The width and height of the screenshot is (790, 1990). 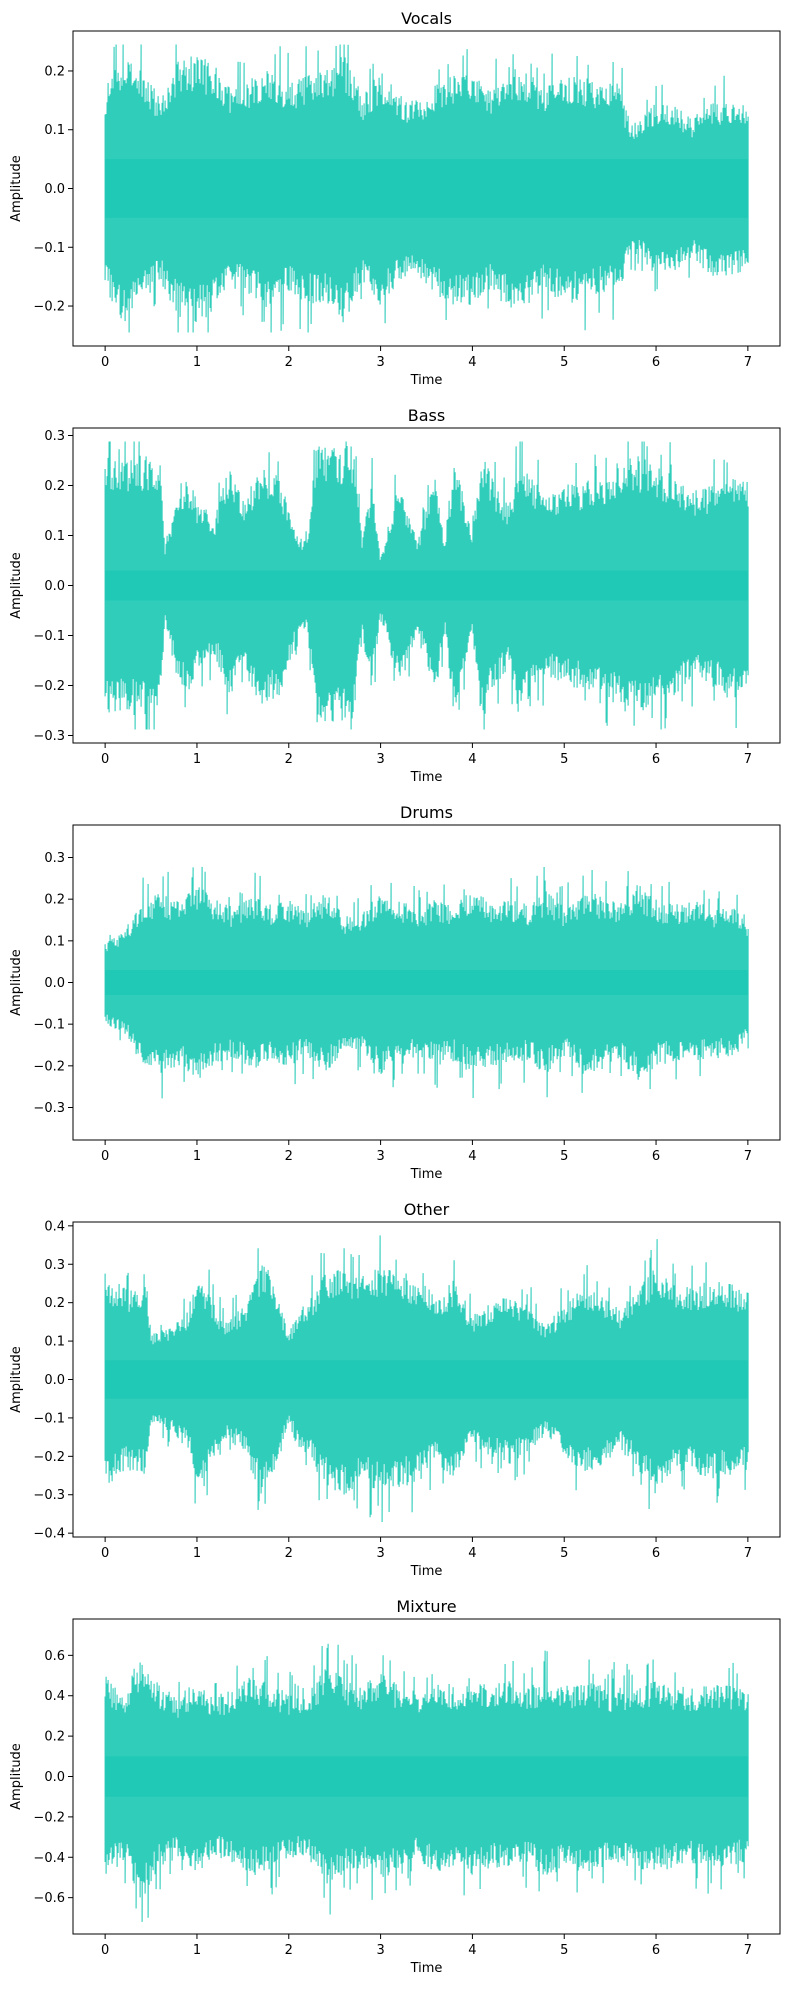 I want to click on y-tick-label: −0.6, so click(x=49, y=1898).